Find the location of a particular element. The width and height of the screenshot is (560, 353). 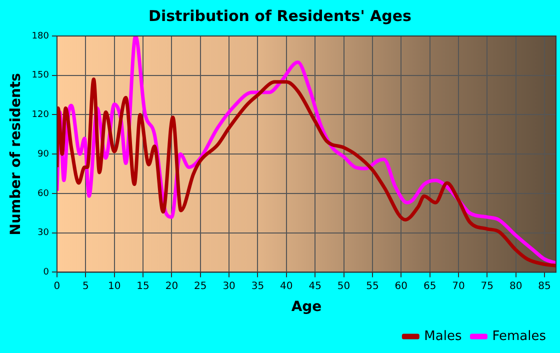

x-tick-label: 0 is located at coordinates (57, 286).